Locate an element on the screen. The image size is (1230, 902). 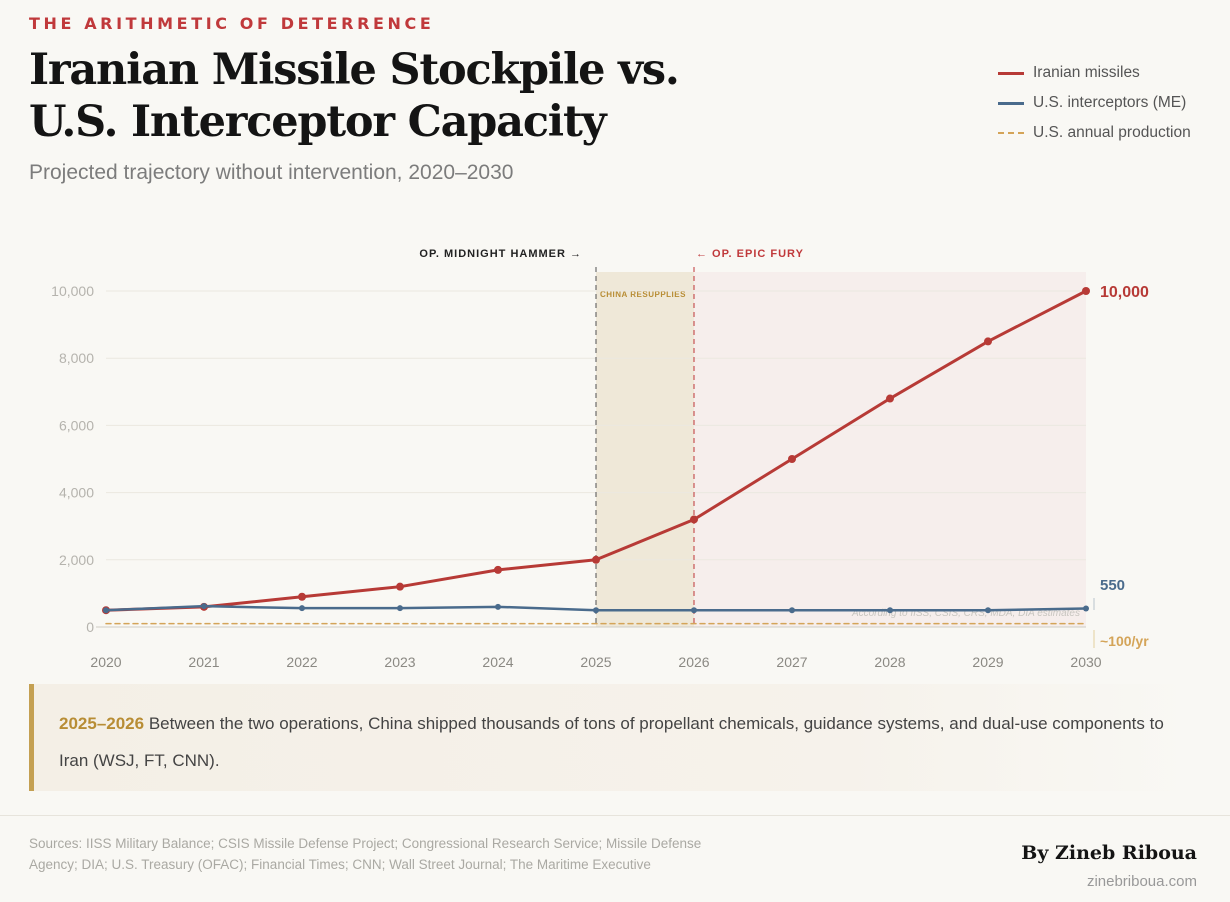
x-tick-label: 2027 is located at coordinates (791, 662).